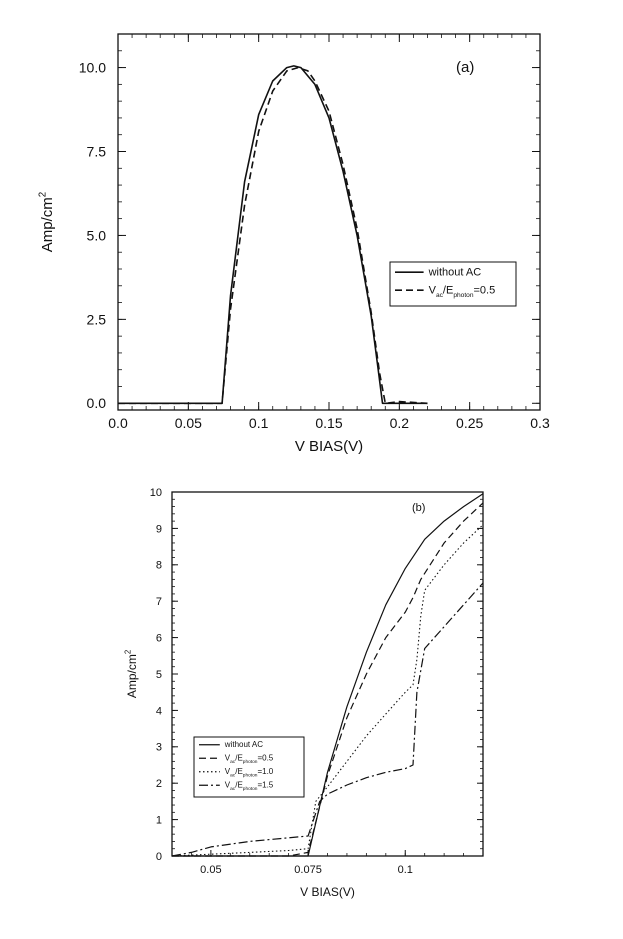  I want to click on y-tick-label: 6, so click(159, 638).